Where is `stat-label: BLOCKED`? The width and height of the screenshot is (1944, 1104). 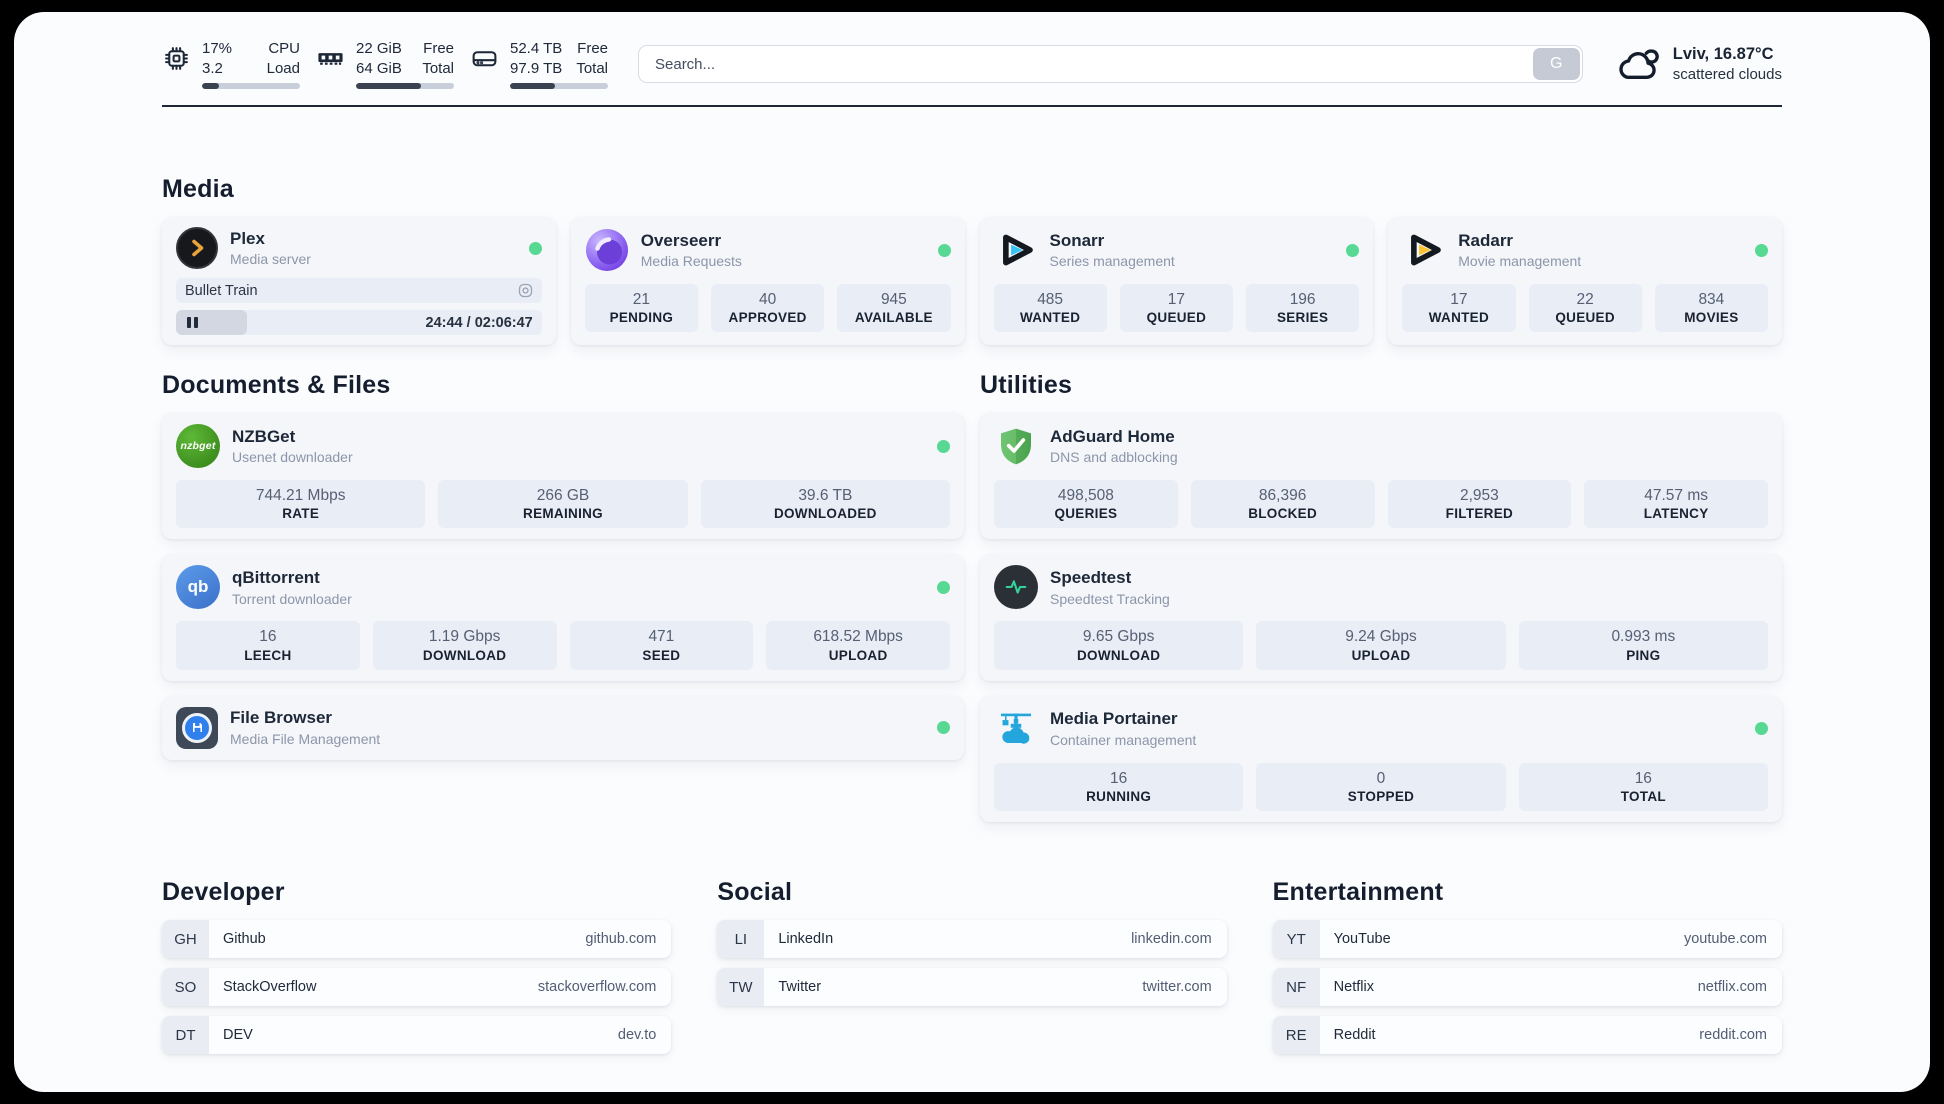 stat-label: BLOCKED is located at coordinates (1283, 514).